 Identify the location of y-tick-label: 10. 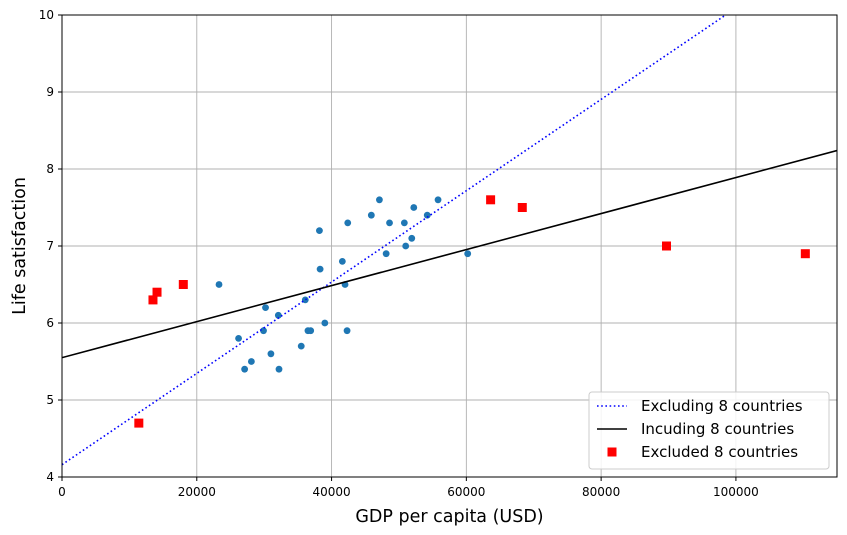
(46, 15).